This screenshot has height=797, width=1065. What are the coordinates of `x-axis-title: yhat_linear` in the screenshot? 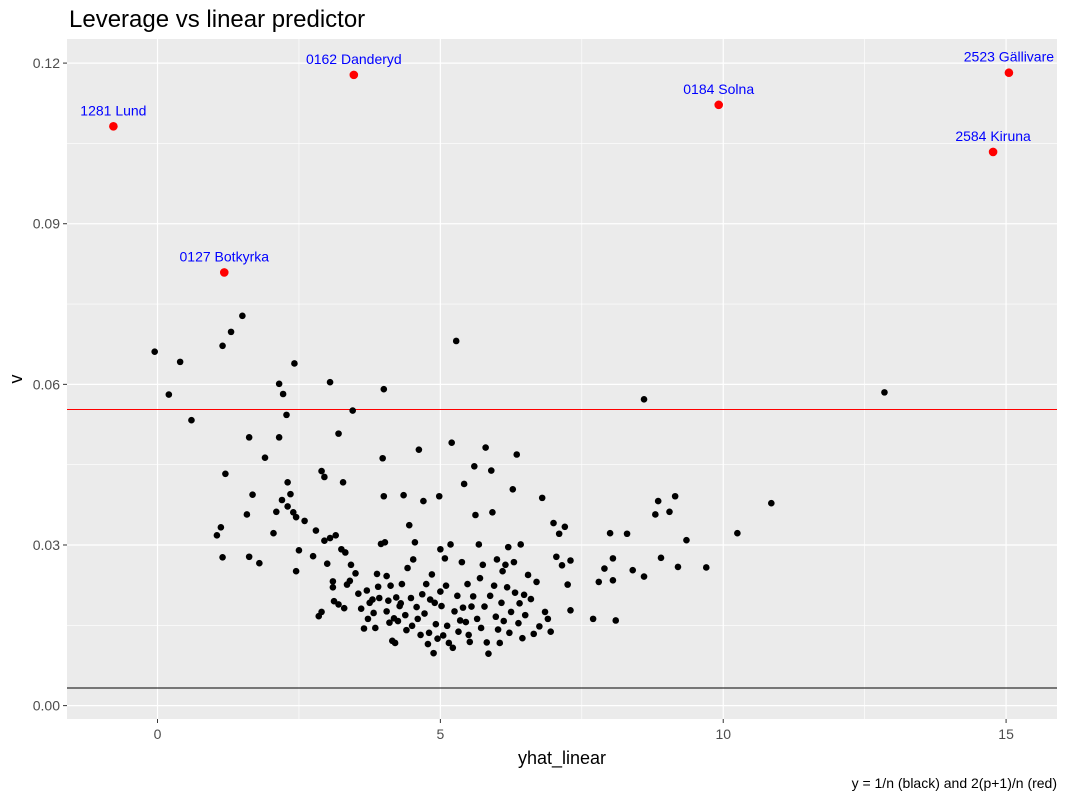 It's located at (562, 758).